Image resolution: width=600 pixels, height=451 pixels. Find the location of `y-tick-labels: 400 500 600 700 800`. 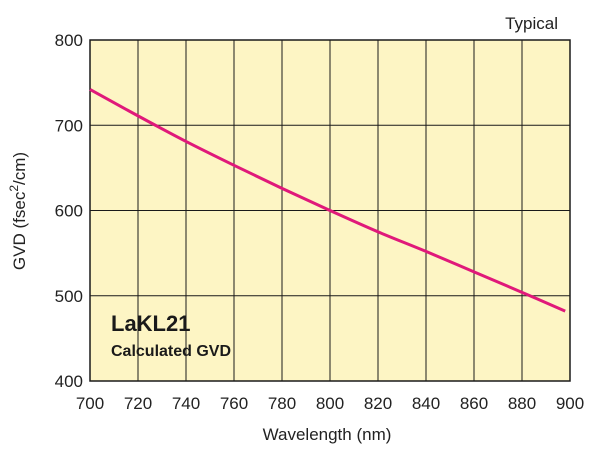

y-tick-labels: 400 500 600 700 800 is located at coordinates (69, 211).